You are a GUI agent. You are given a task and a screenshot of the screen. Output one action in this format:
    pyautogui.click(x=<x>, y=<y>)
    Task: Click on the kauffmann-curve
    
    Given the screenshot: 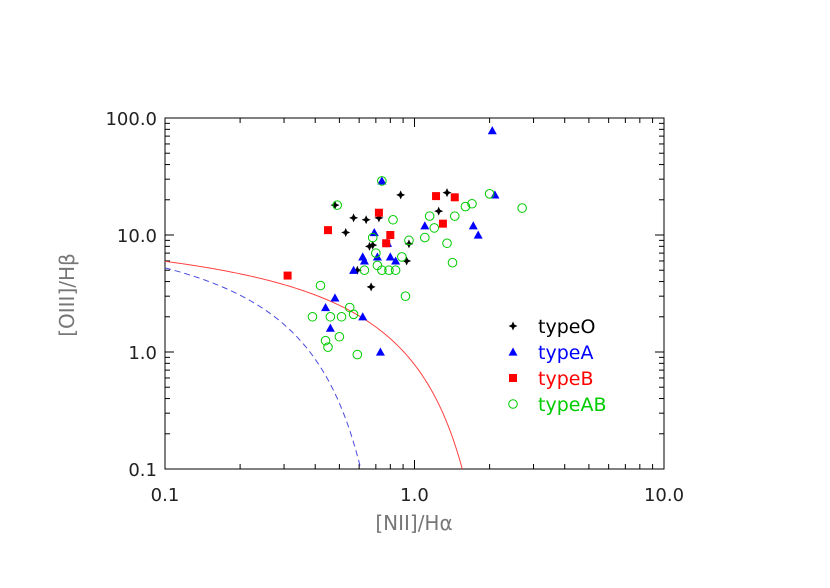 What is the action you would take?
    pyautogui.click(x=314, y=364)
    